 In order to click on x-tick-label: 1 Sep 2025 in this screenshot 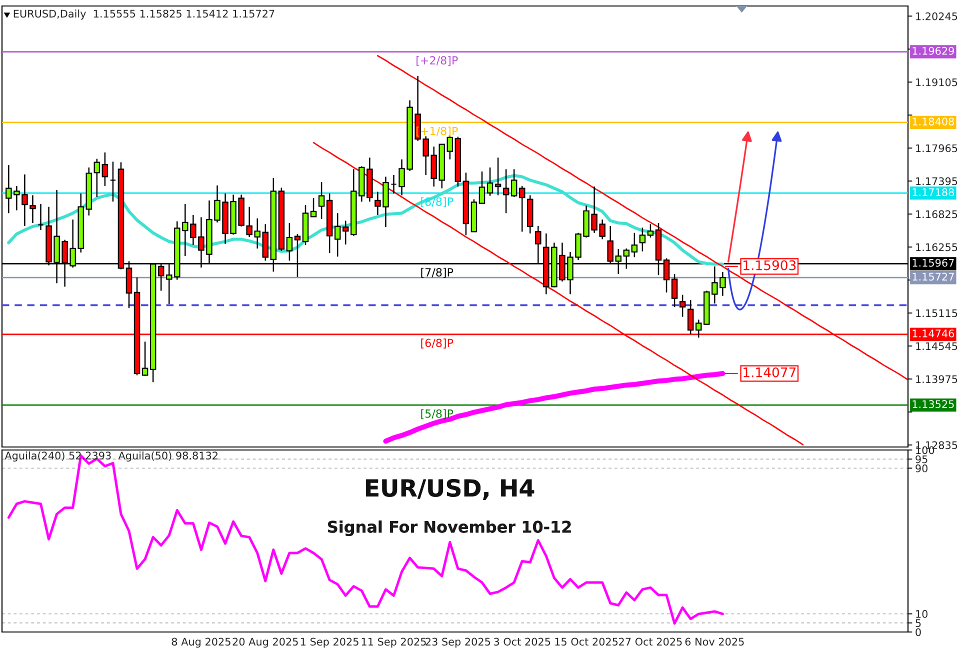, I will do `click(329, 643)`.